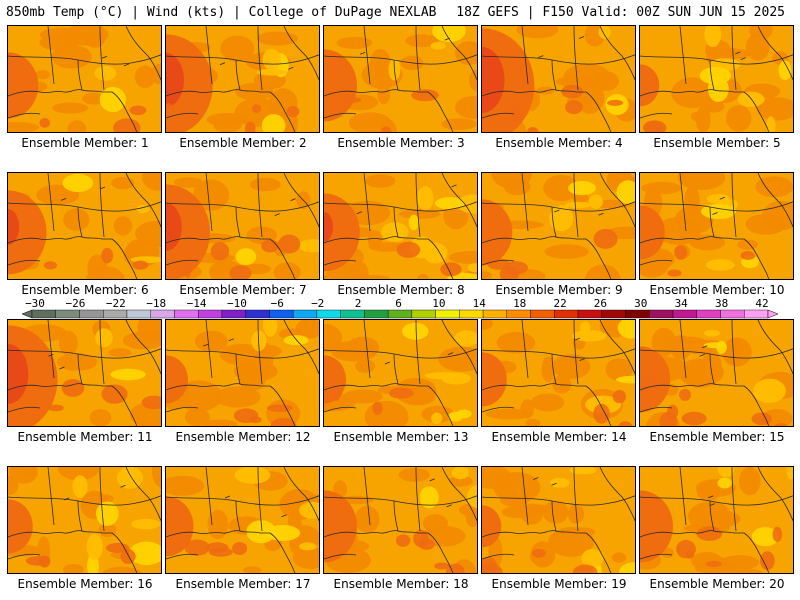 This screenshot has width=800, height=600. I want to click on hottest-region-west, so click(493, 80).